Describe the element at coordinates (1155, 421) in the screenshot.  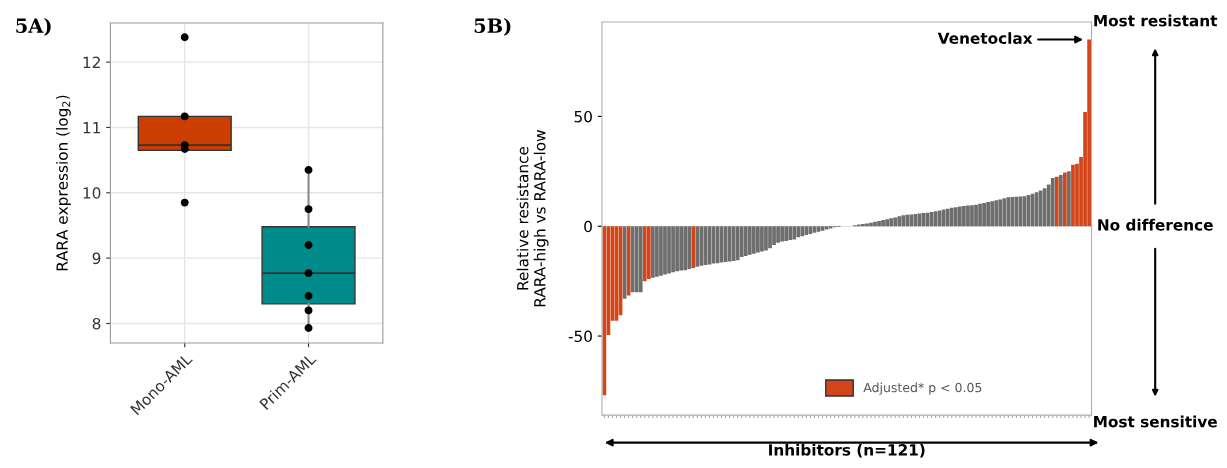
I see `text: Most sensitive` at that location.